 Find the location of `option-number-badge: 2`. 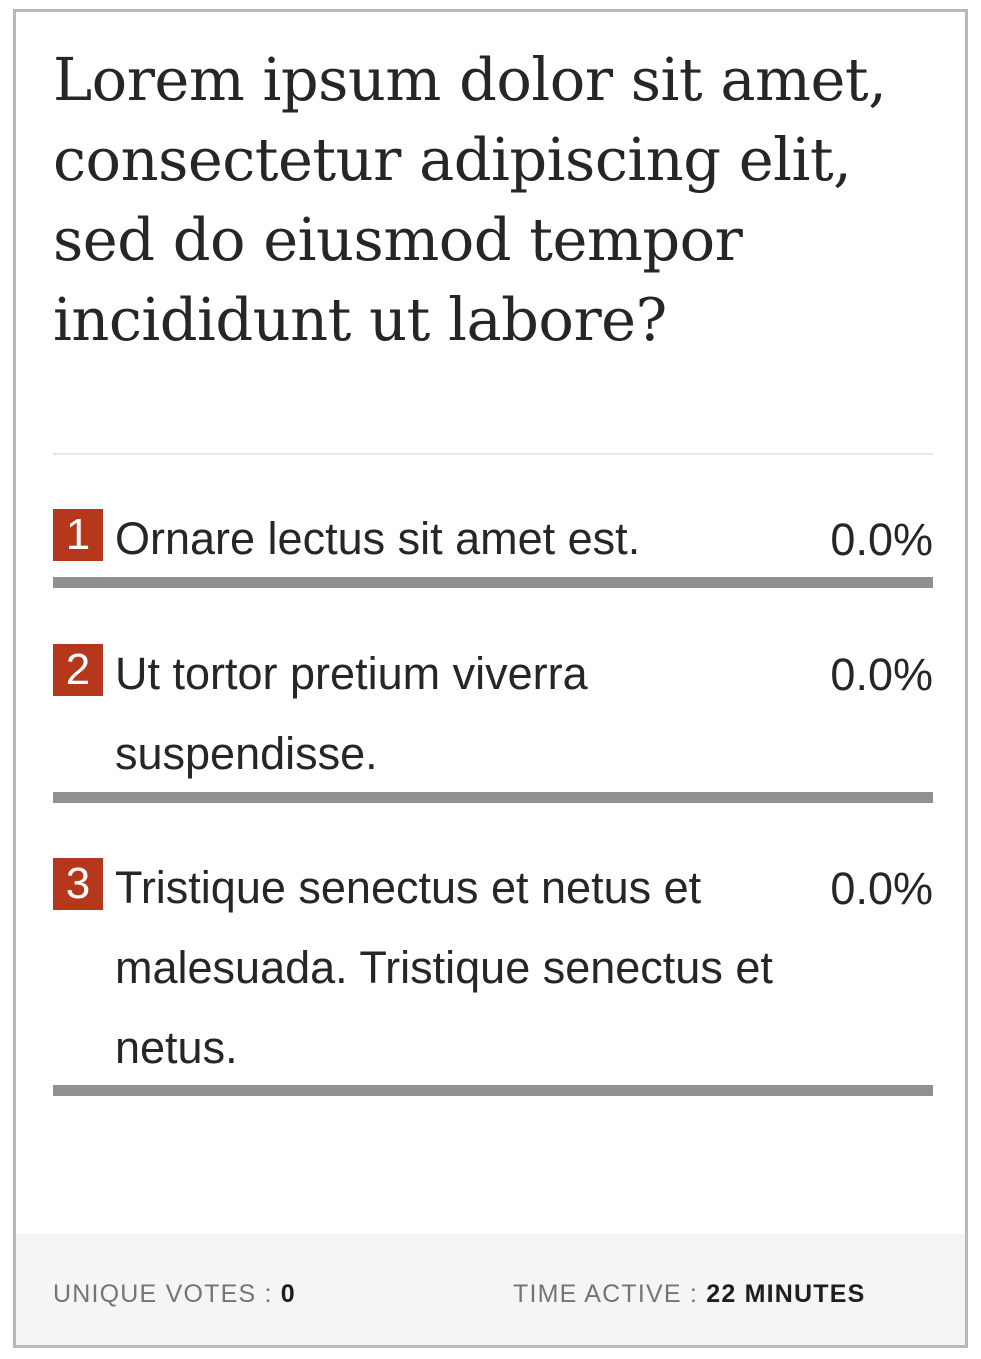

option-number-badge: 2 is located at coordinates (78, 670).